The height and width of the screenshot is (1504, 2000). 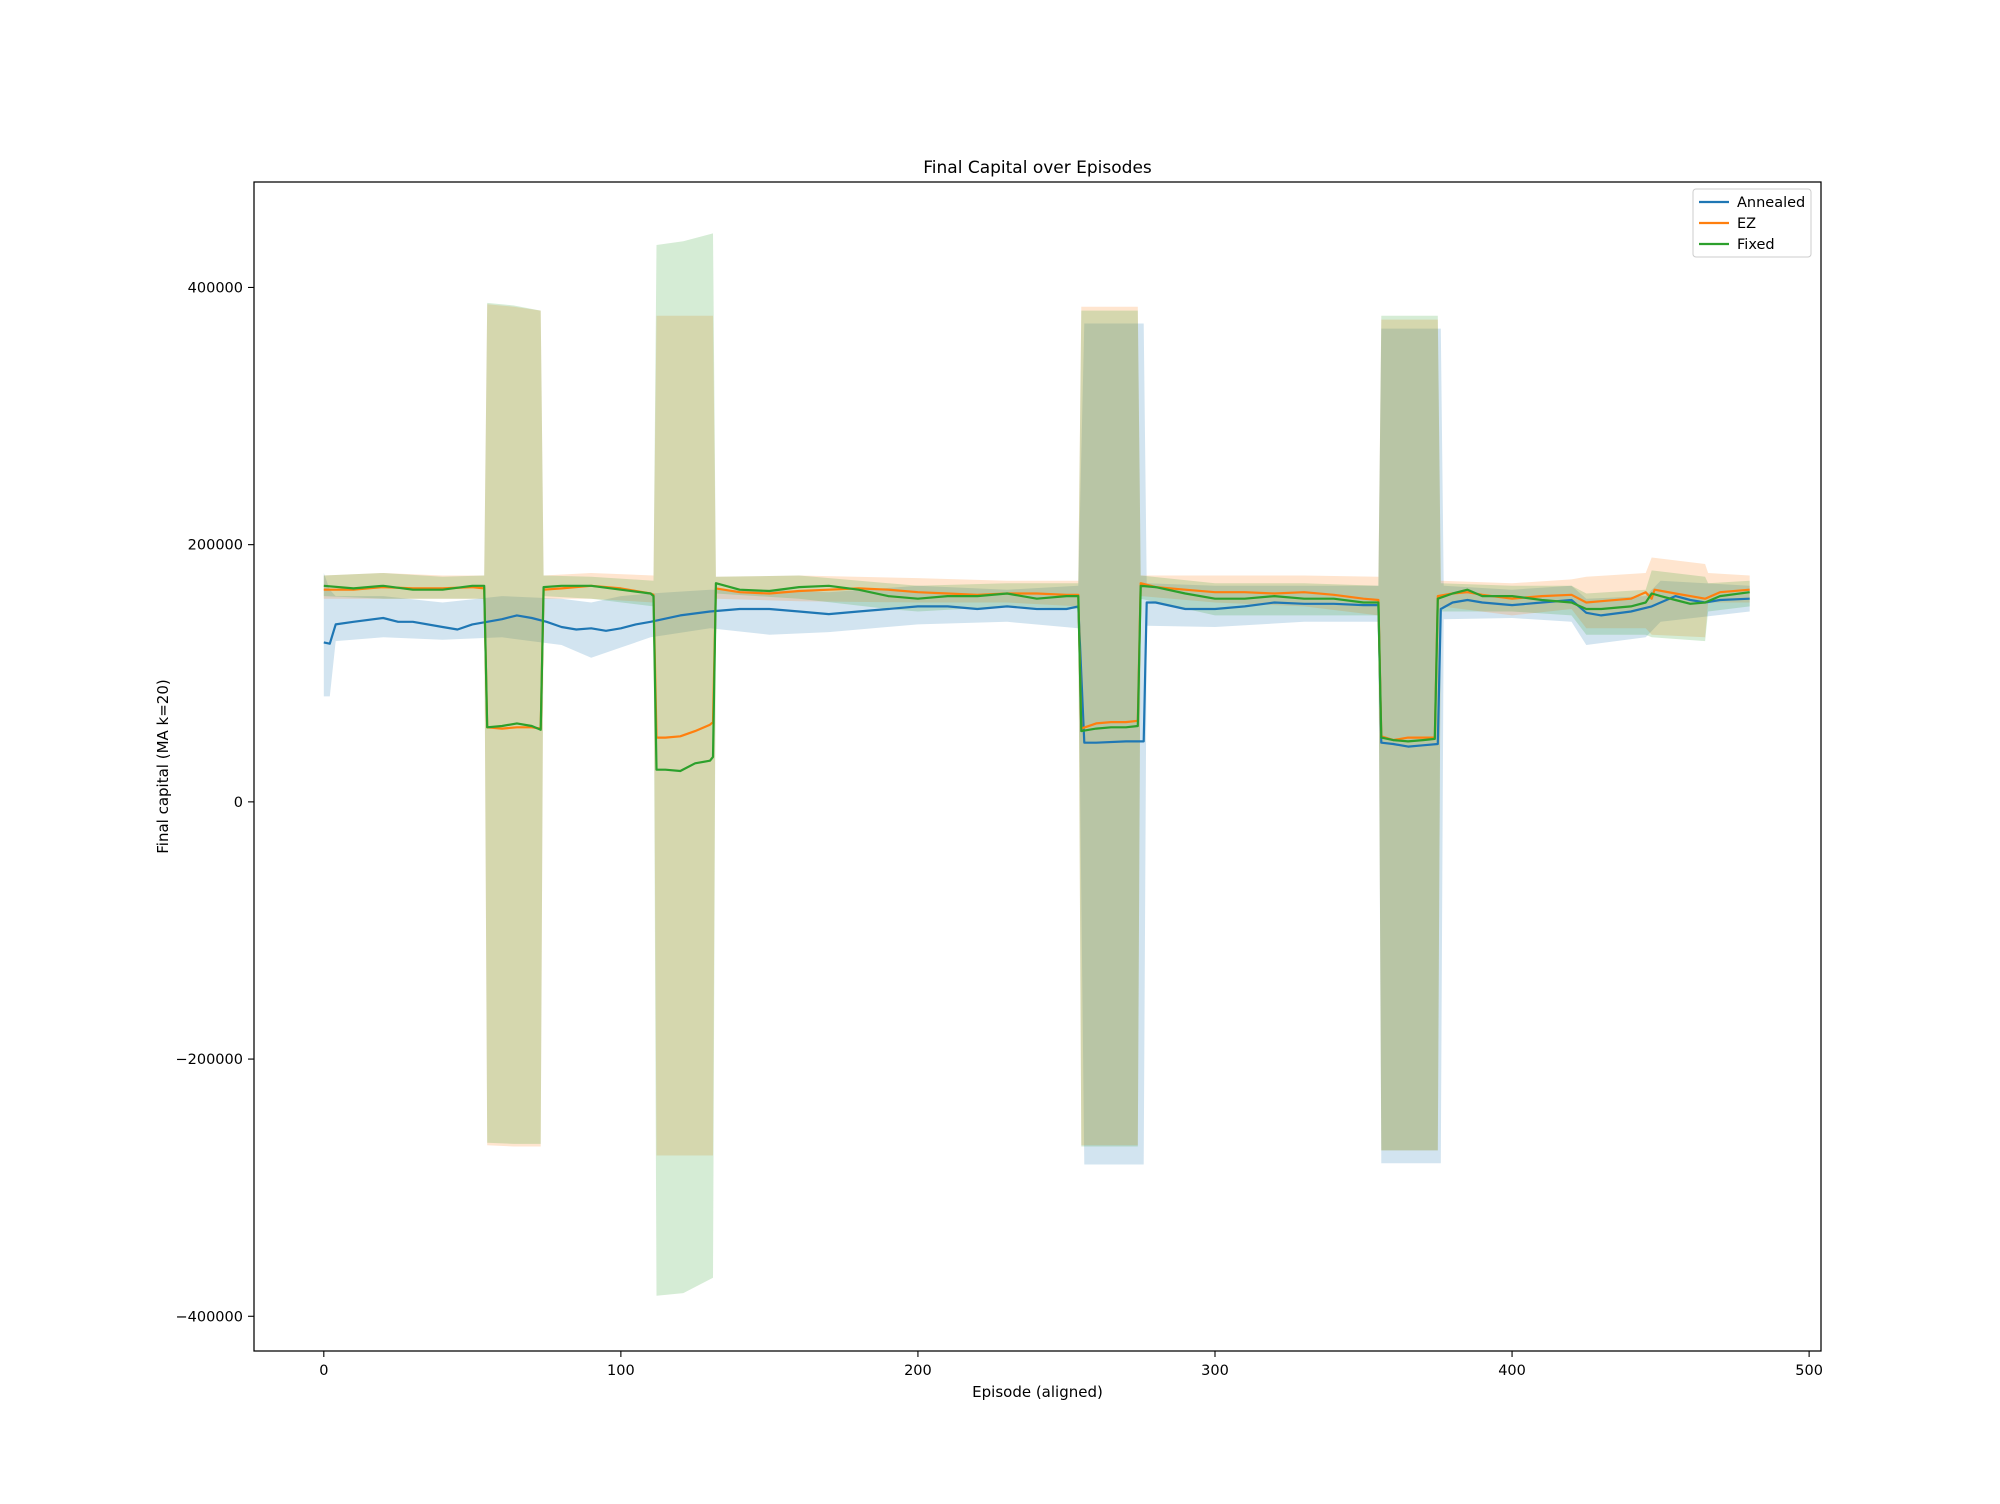 I want to click on y-tick-label: −400000, so click(x=209, y=1317).